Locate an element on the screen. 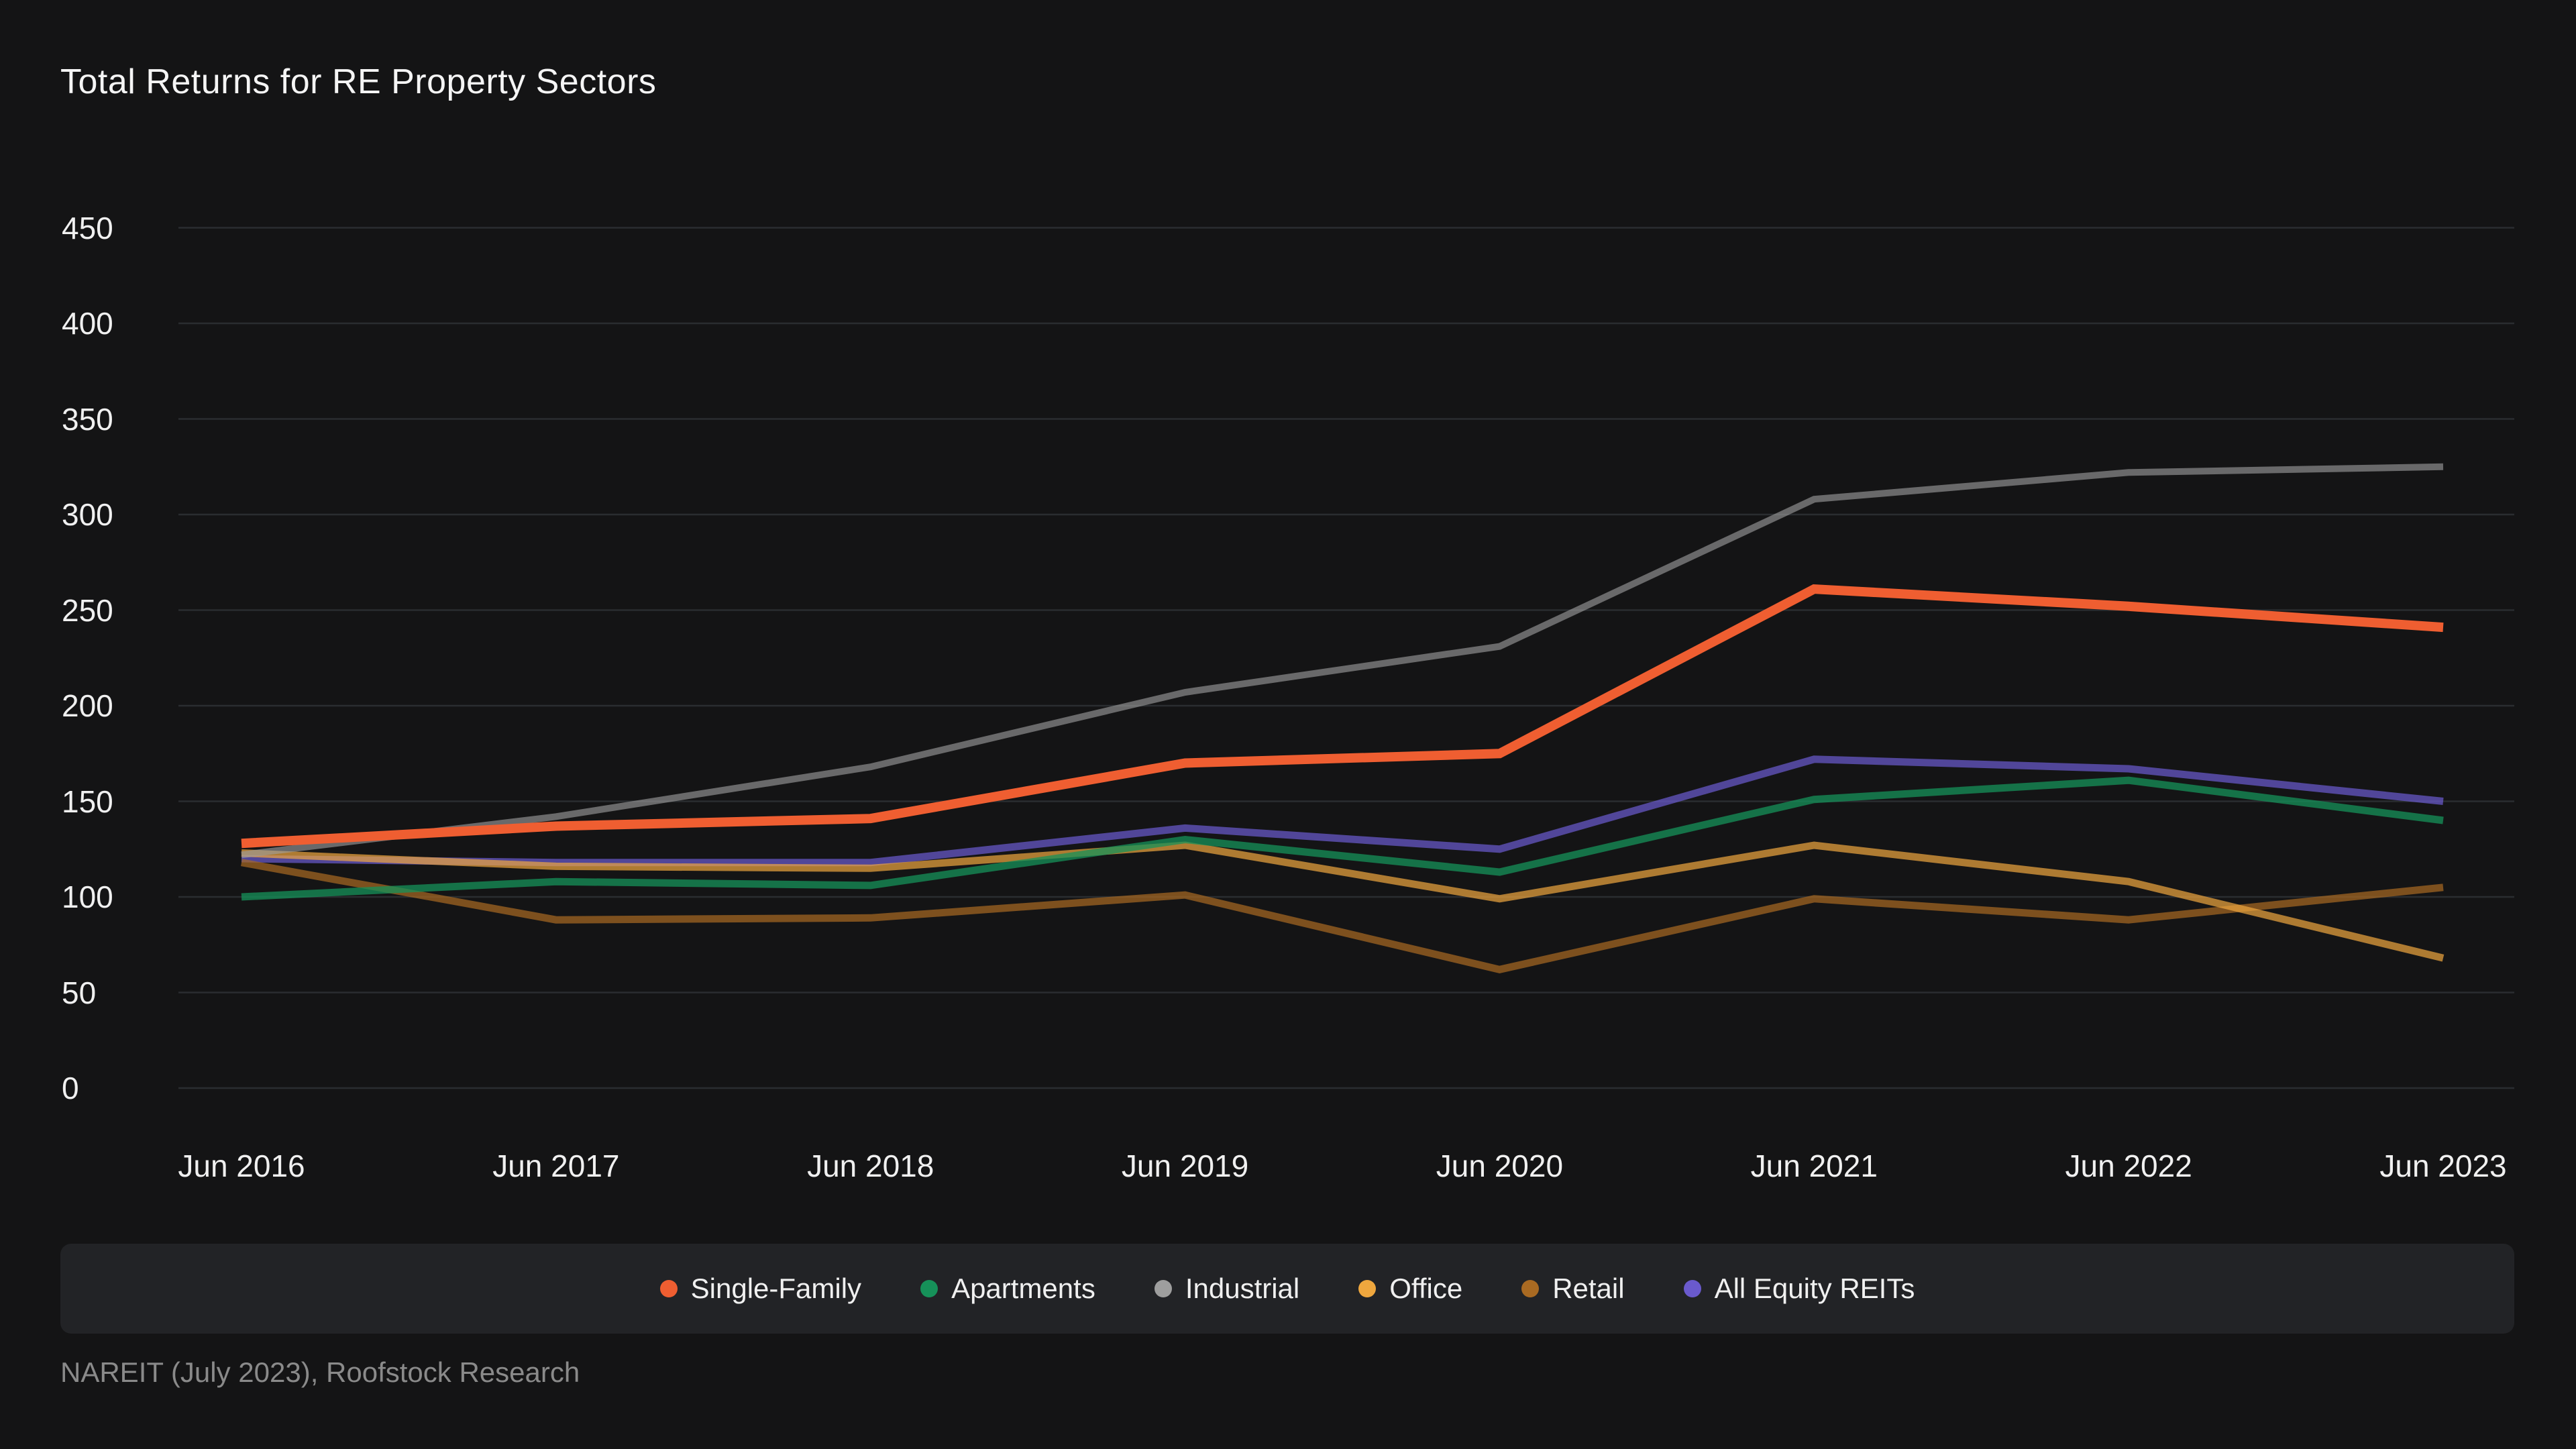 The width and height of the screenshot is (2576, 1449). legend-item-industrial: Industrial is located at coordinates (1227, 1289).